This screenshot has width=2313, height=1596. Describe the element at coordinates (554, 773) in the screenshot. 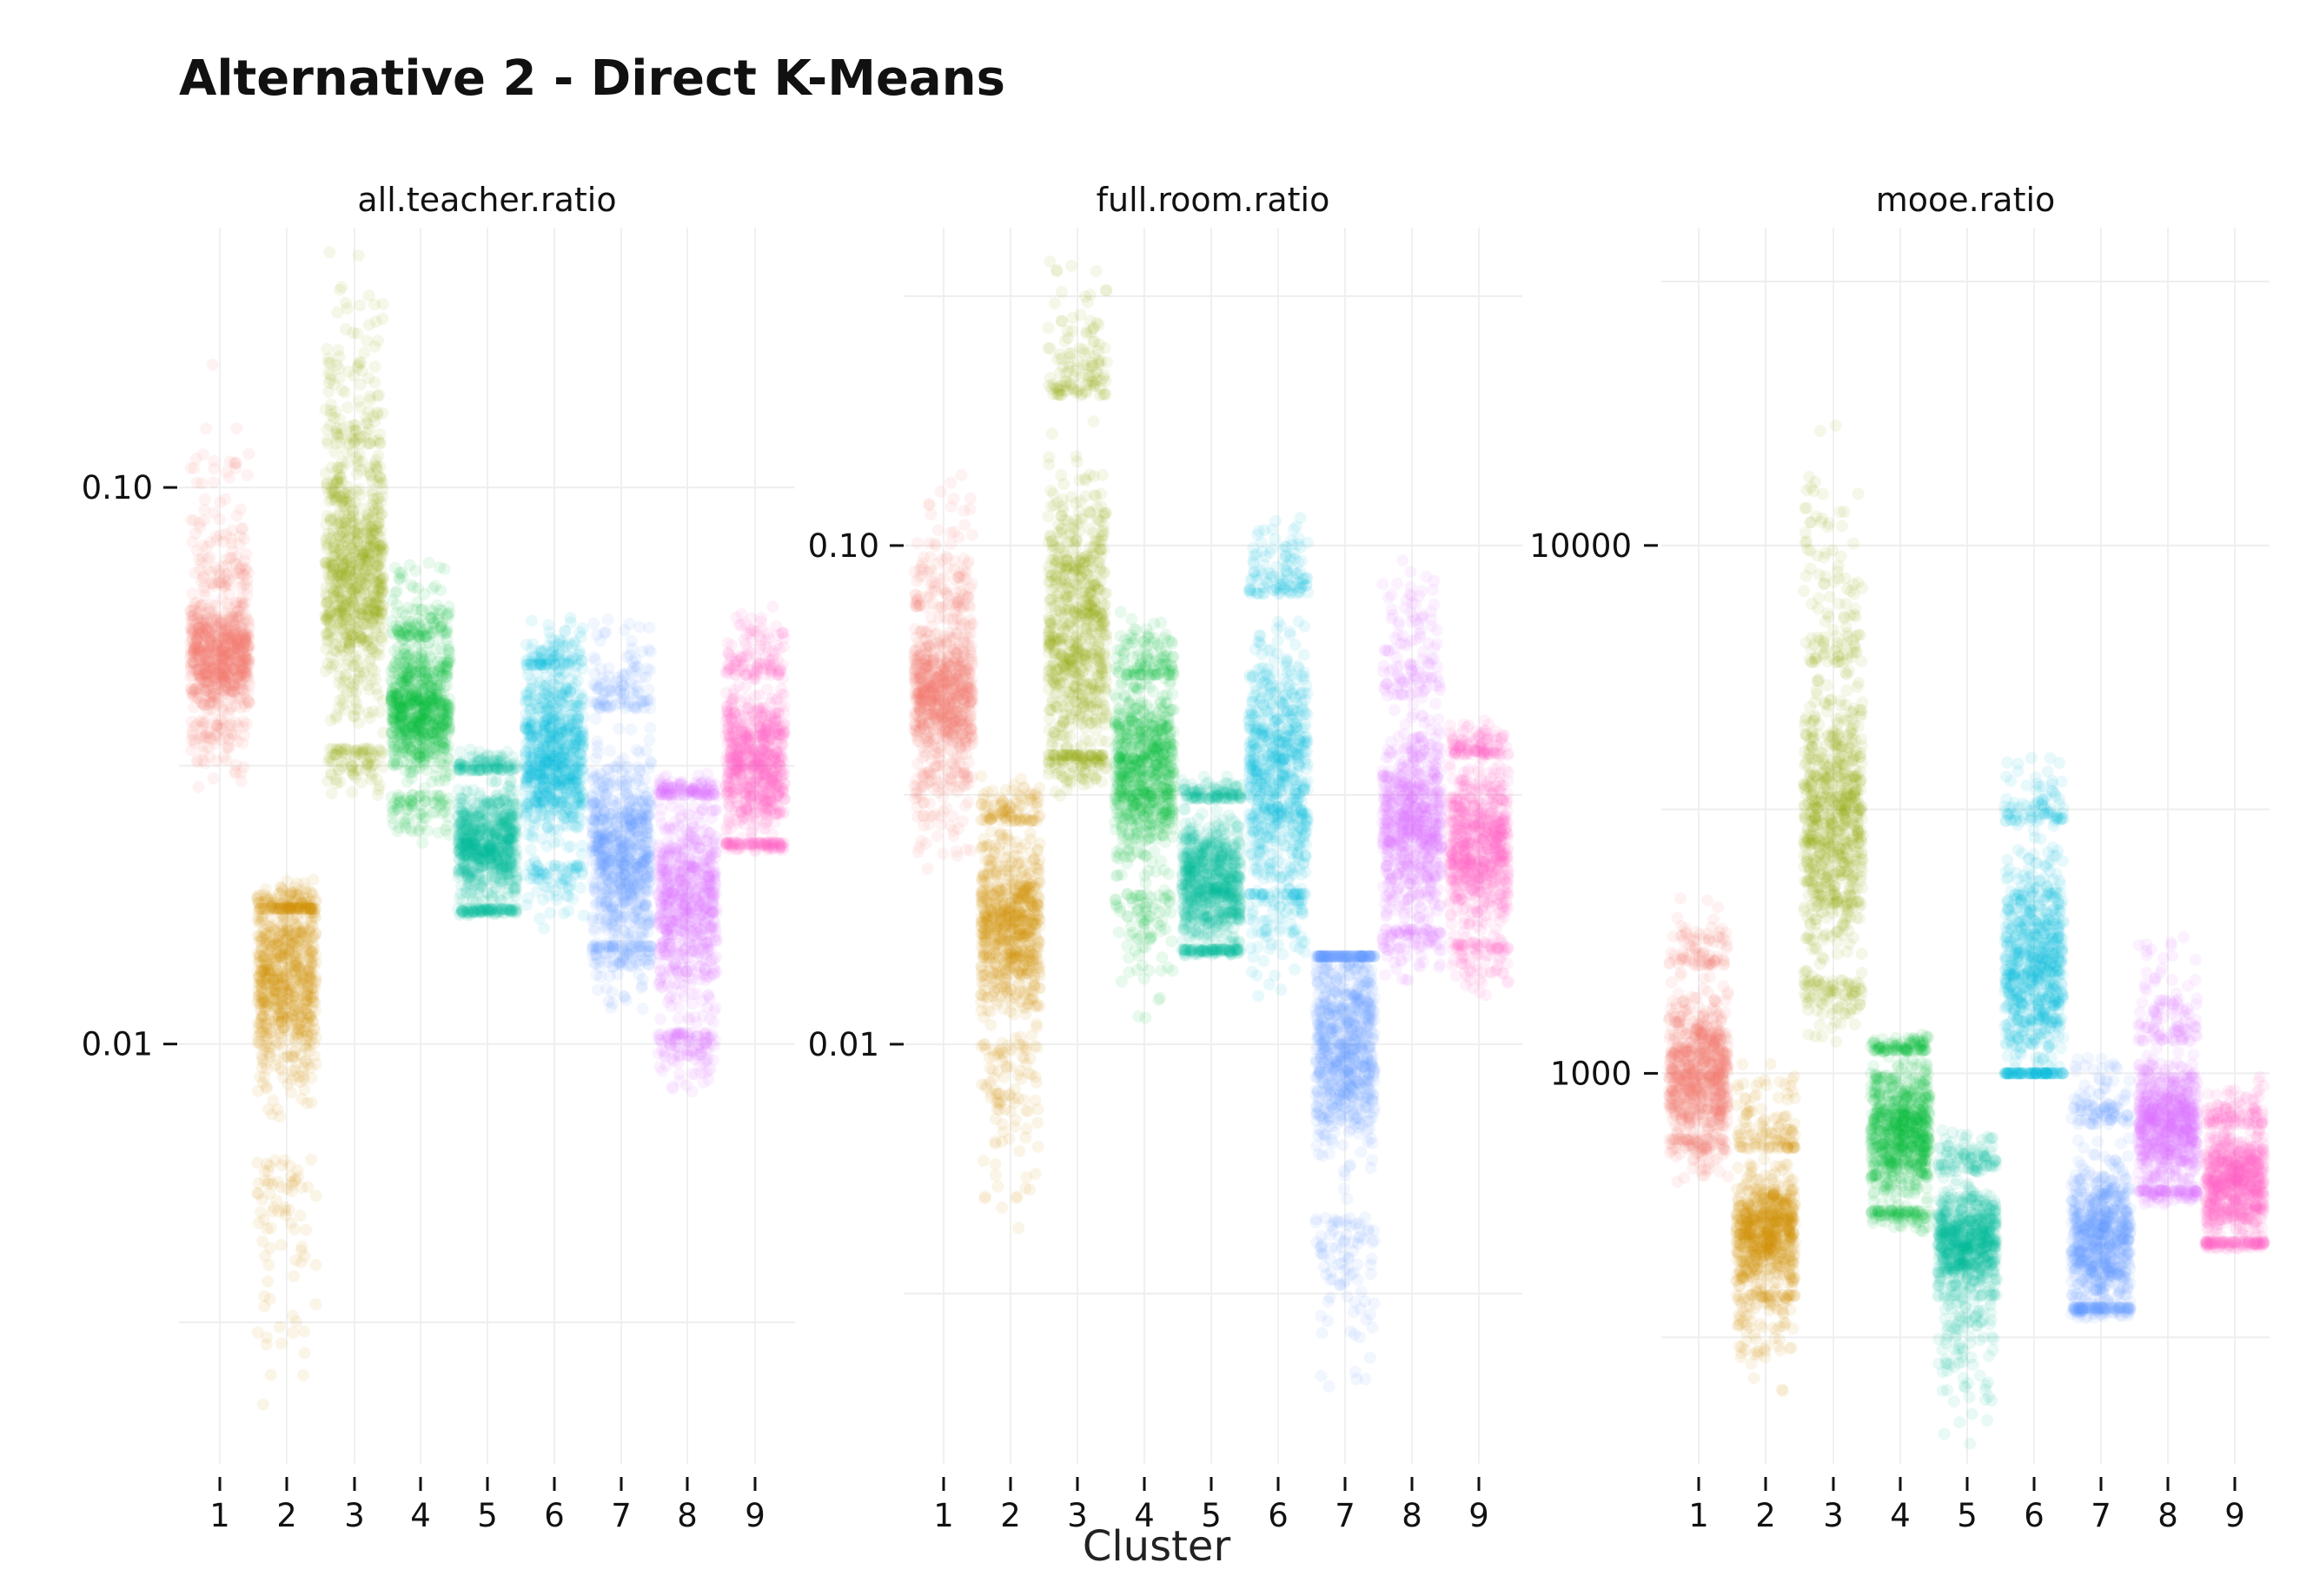

I see `cluster-6-points` at that location.